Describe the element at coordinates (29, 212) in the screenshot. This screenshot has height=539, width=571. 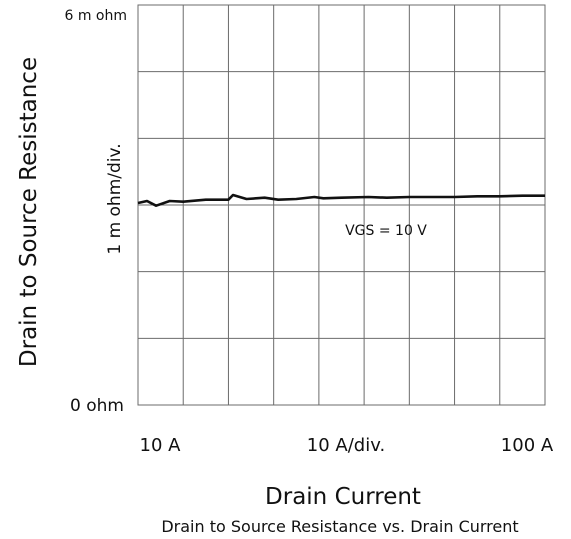
I see `y-axis-label: Drain to Source Resistance` at that location.